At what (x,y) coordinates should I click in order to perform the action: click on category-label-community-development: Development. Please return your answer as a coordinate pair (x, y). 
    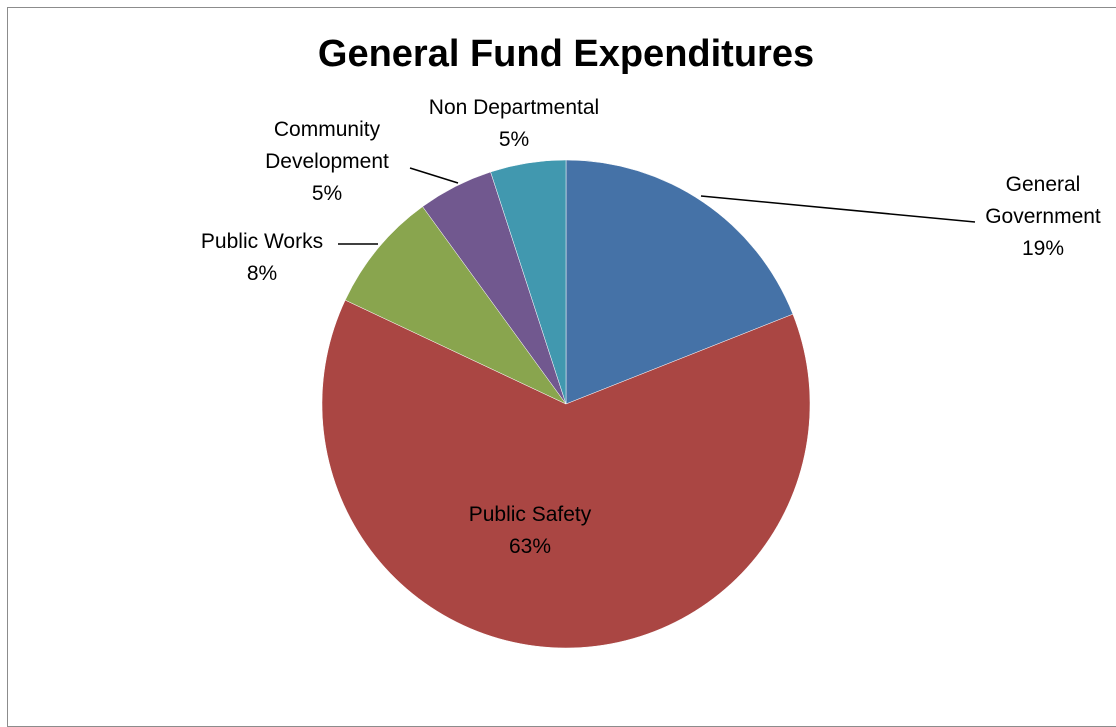
    Looking at the image, I should click on (327, 161).